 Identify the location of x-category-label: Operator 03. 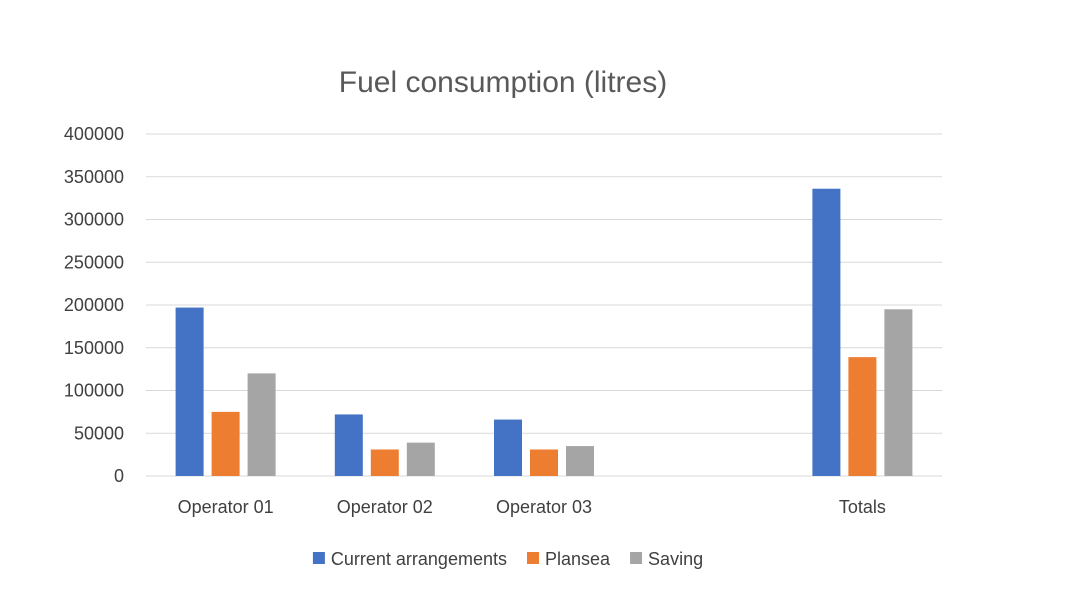
(544, 507).